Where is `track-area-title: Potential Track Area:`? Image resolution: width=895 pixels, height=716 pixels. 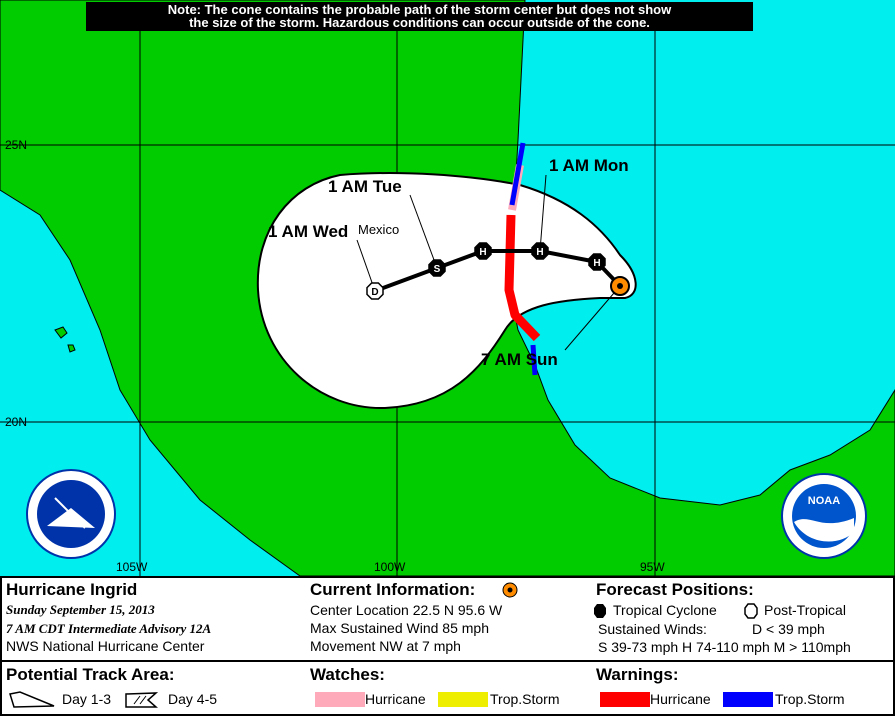 track-area-title: Potential Track Area: is located at coordinates (90, 674).